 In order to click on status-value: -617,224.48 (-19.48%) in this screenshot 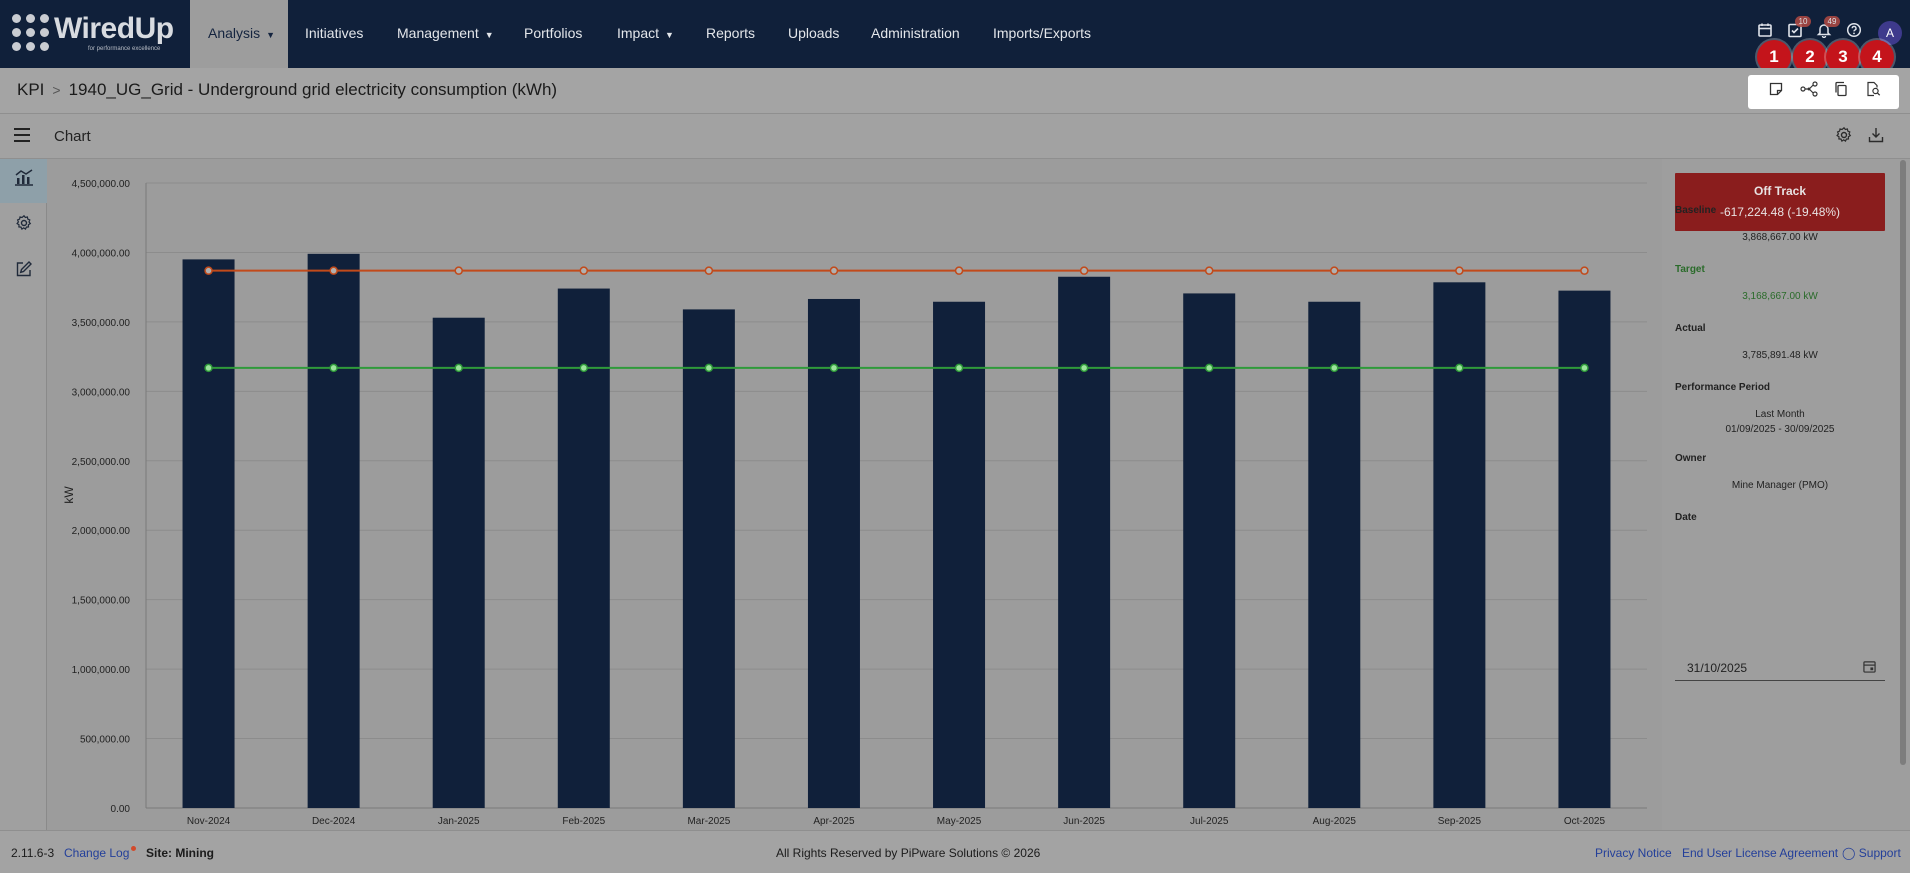, I will do `click(1780, 212)`.